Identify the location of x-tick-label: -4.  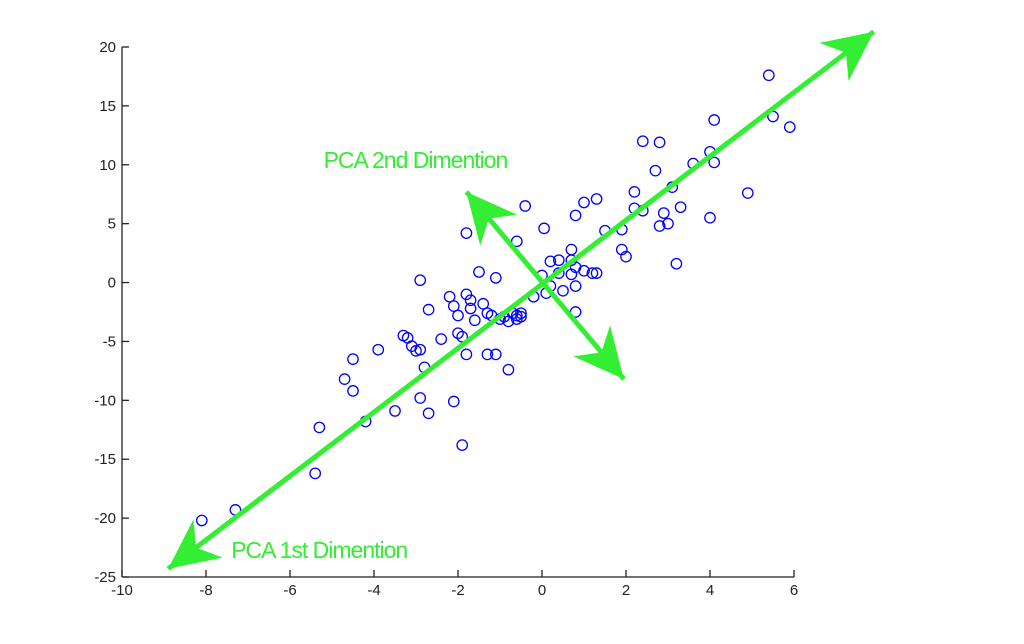
(373, 590).